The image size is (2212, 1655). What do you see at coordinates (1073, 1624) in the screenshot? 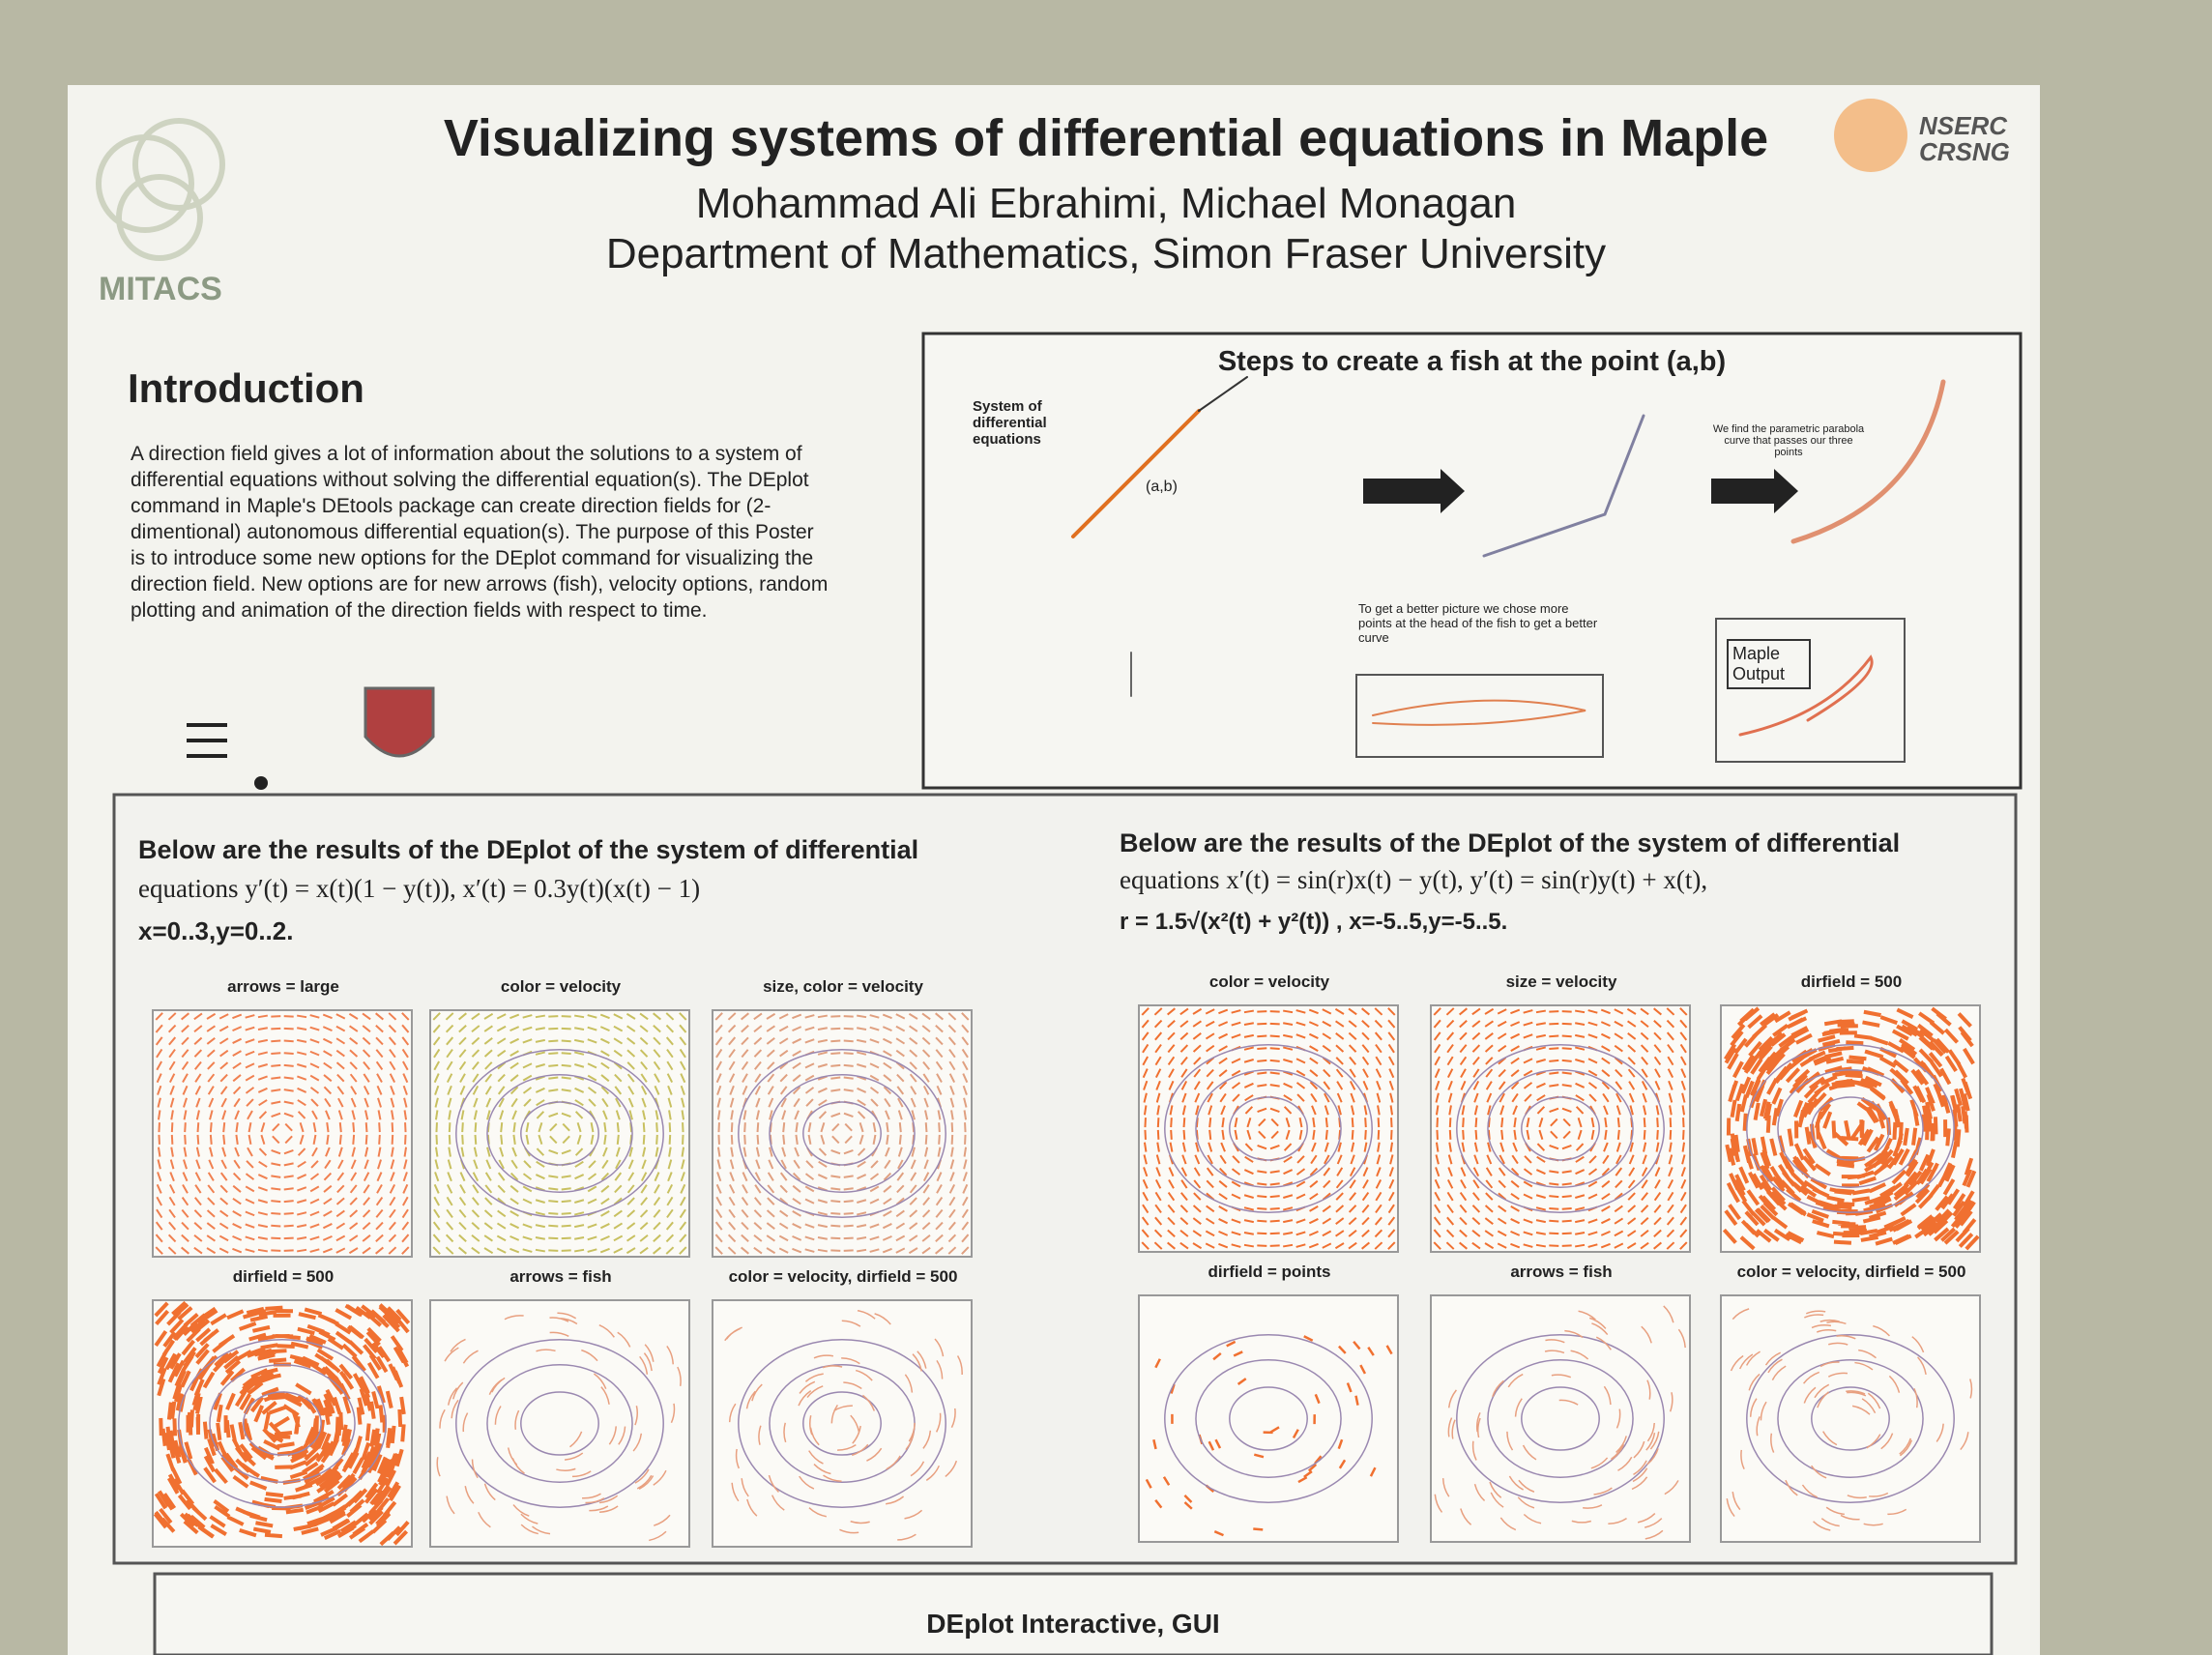
I see `footer-title: DEplot Interactive, GUI` at bounding box center [1073, 1624].